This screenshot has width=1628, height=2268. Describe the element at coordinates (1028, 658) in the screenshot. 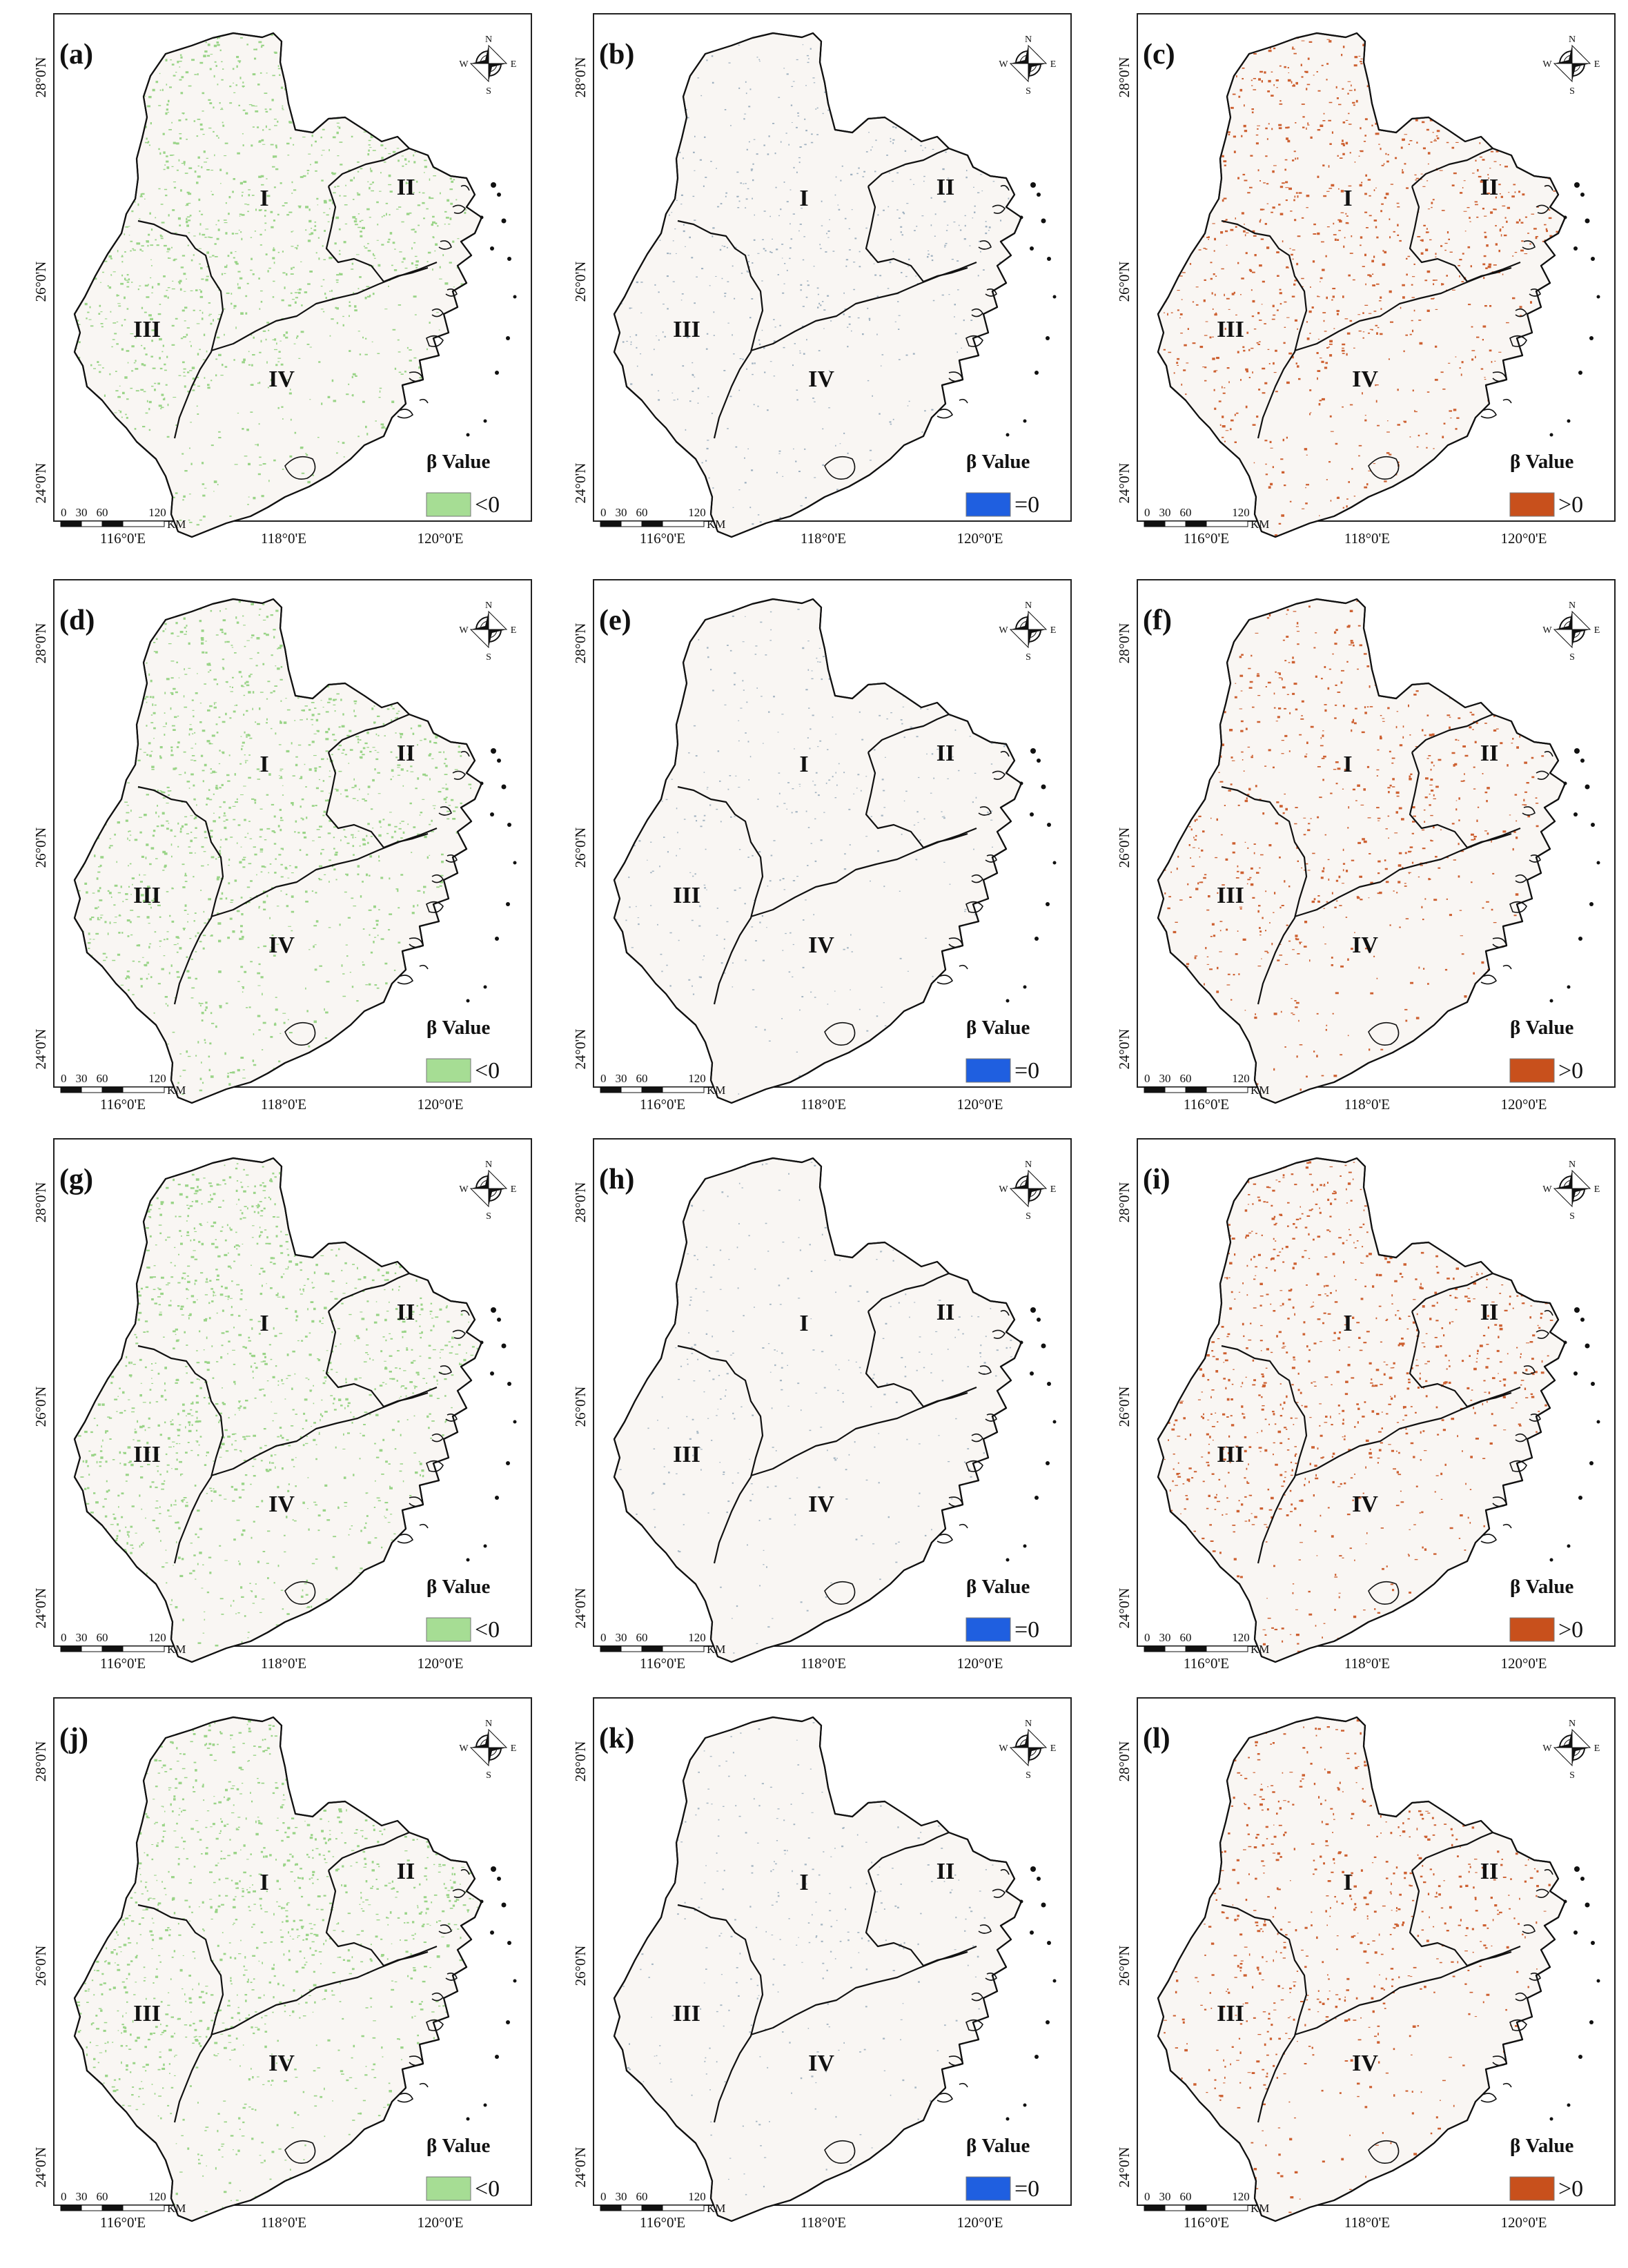

I see `compass-south-label: S` at that location.